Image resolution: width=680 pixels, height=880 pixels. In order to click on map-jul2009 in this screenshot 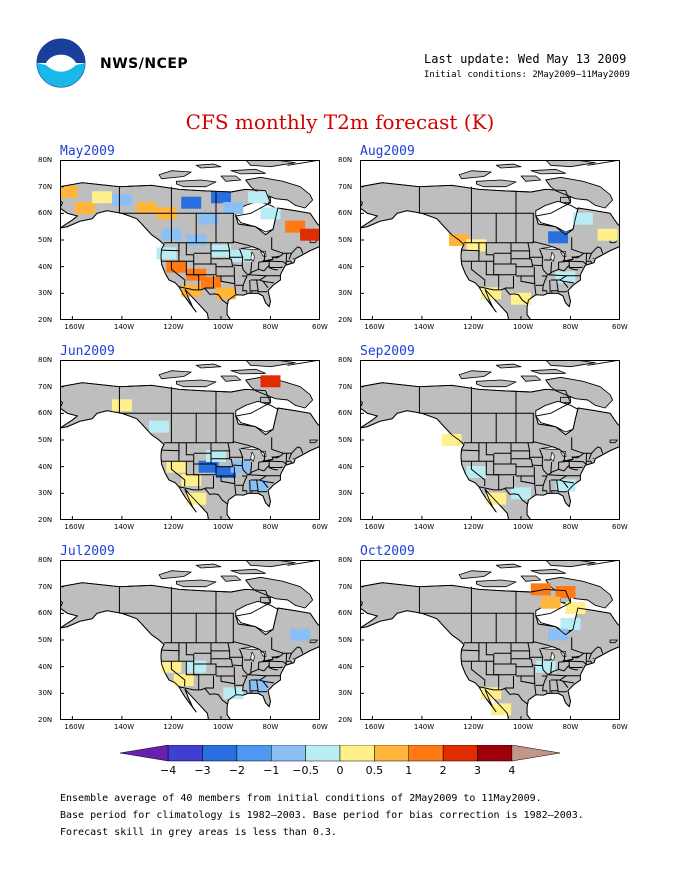, I will do `click(190, 640)`.